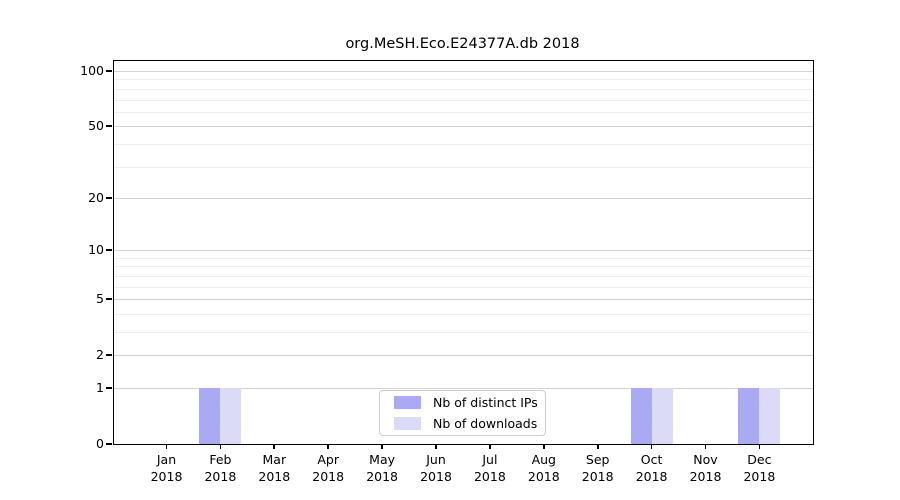 This screenshot has width=900, height=500. I want to click on x-tick-mark-apr, so click(328, 446).